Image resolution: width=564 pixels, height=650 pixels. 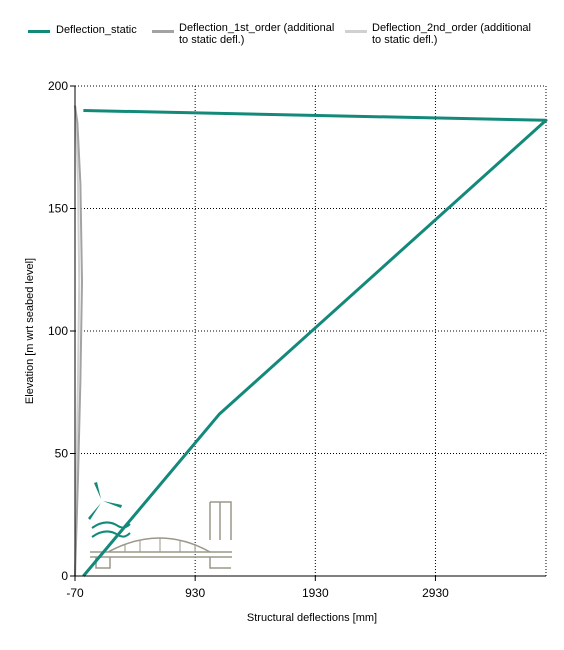 What do you see at coordinates (163, 31) in the screenshot?
I see `legend-swatch-1st-order` at bounding box center [163, 31].